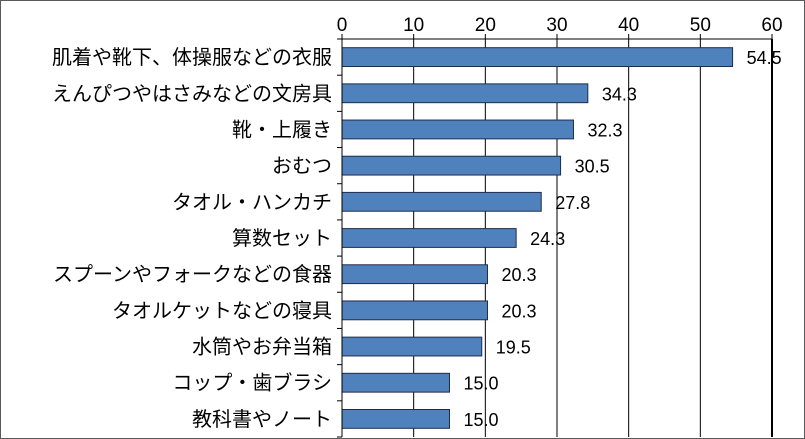  Describe the element at coordinates (764, 58) in the screenshot. I see `value-label: 54.5` at that location.